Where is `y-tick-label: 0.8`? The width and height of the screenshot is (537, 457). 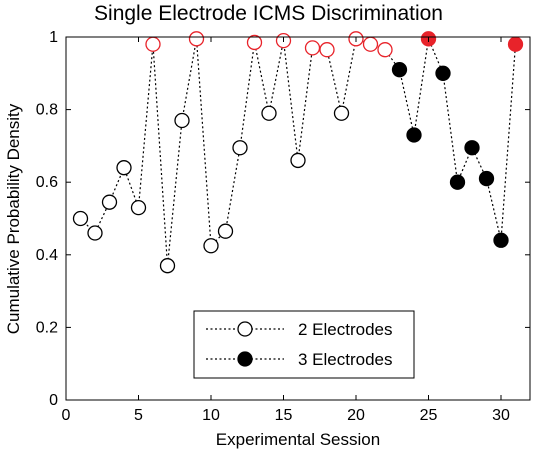
y-tick-label: 0.8 is located at coordinates (47, 110).